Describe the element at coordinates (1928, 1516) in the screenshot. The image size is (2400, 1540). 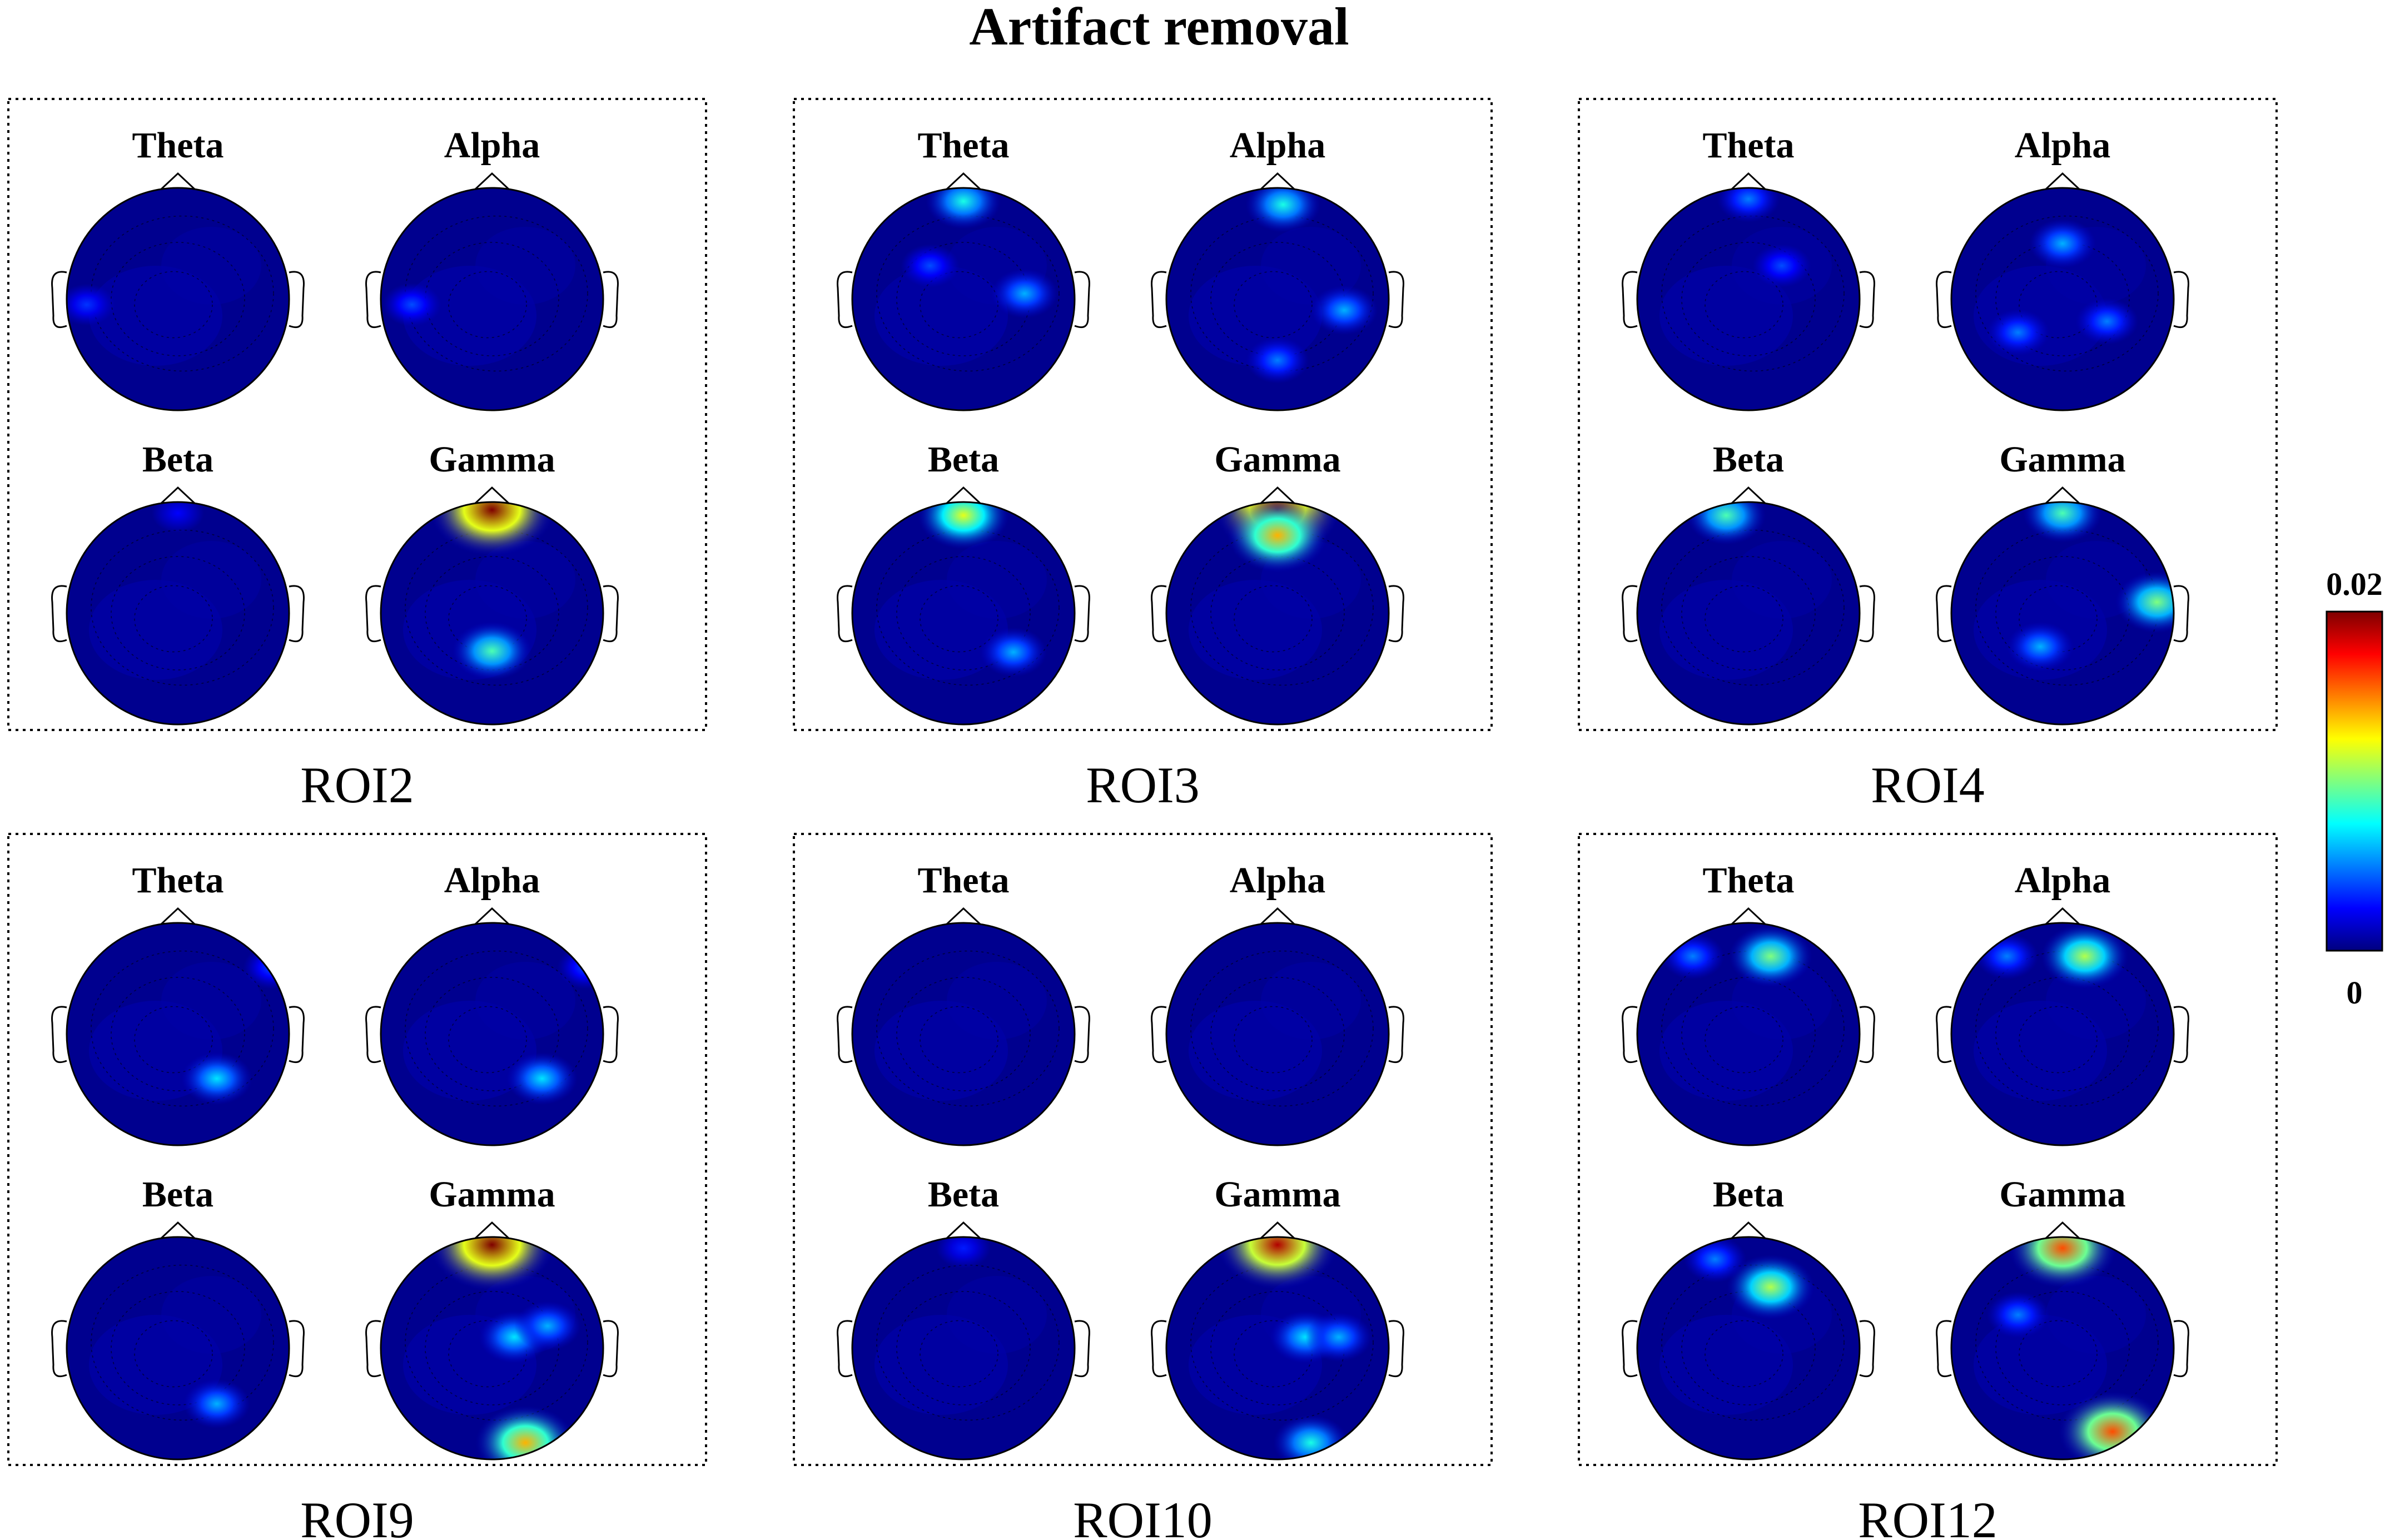
I see `roi-label: ROI12` at that location.